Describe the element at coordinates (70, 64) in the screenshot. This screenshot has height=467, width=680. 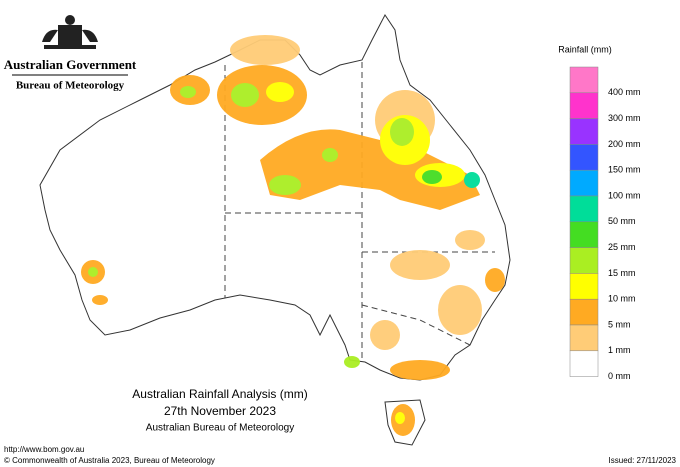
I see `government-label: Australian Government` at that location.